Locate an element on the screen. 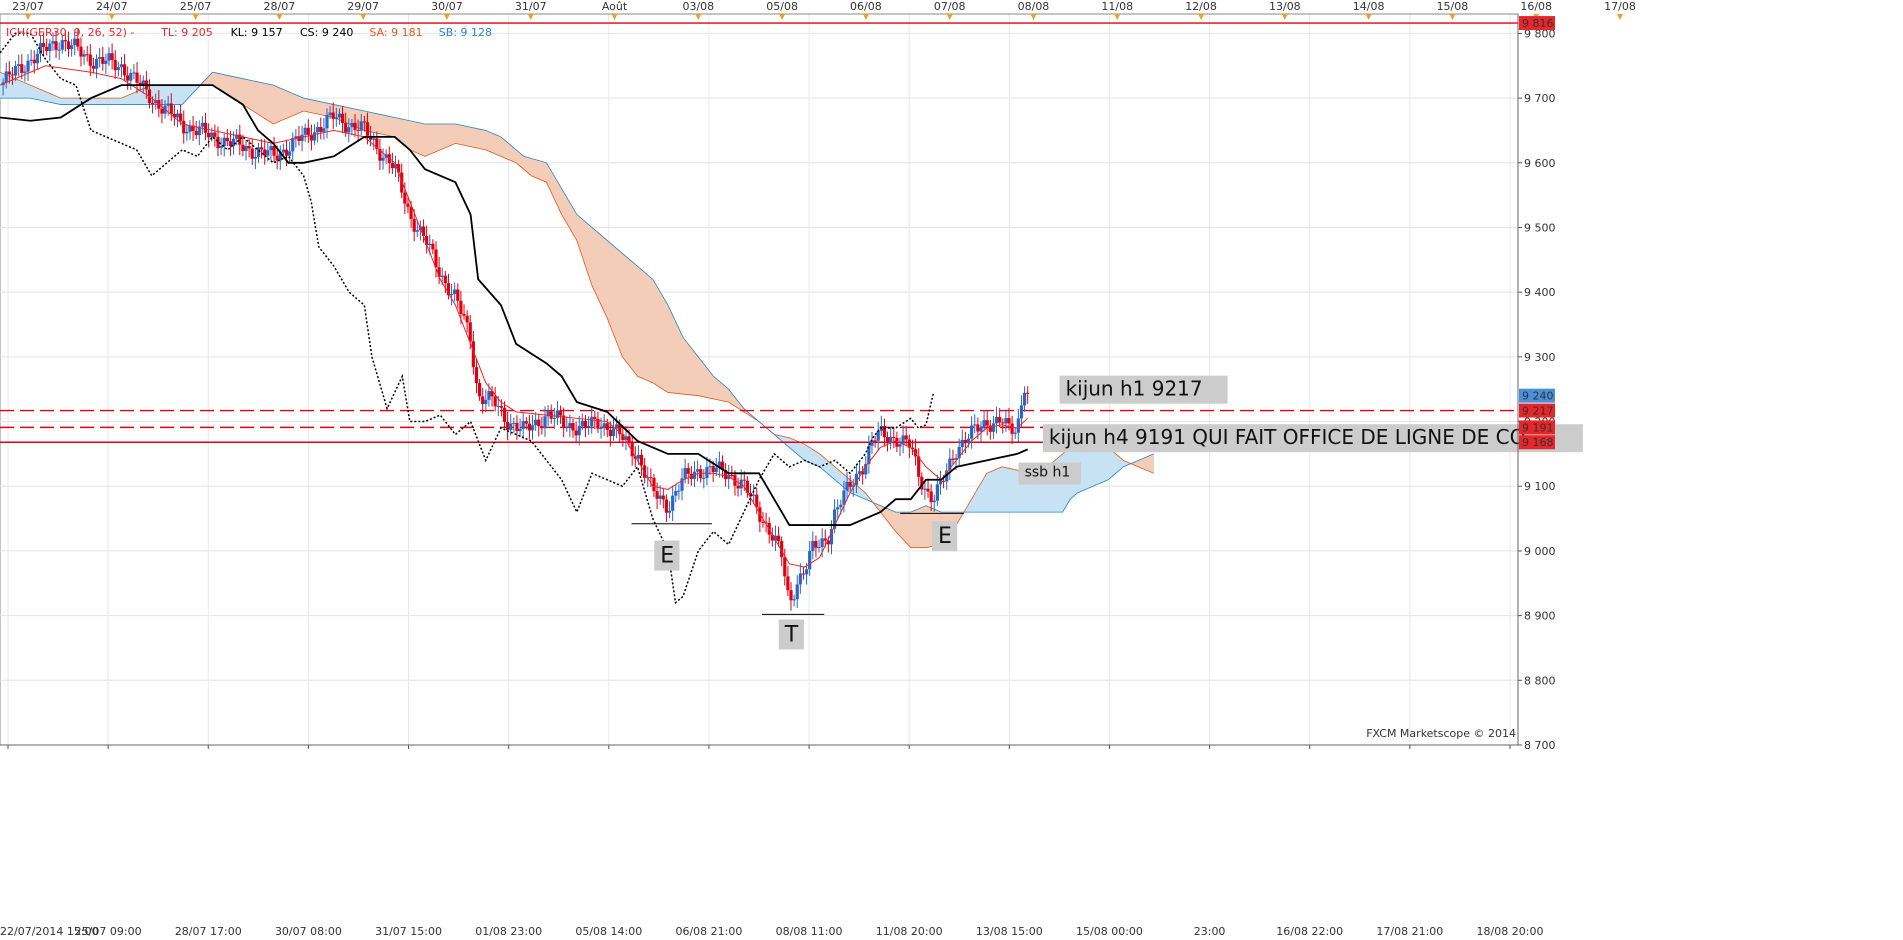  legend-item: TL: 9 205 is located at coordinates (186, 32).